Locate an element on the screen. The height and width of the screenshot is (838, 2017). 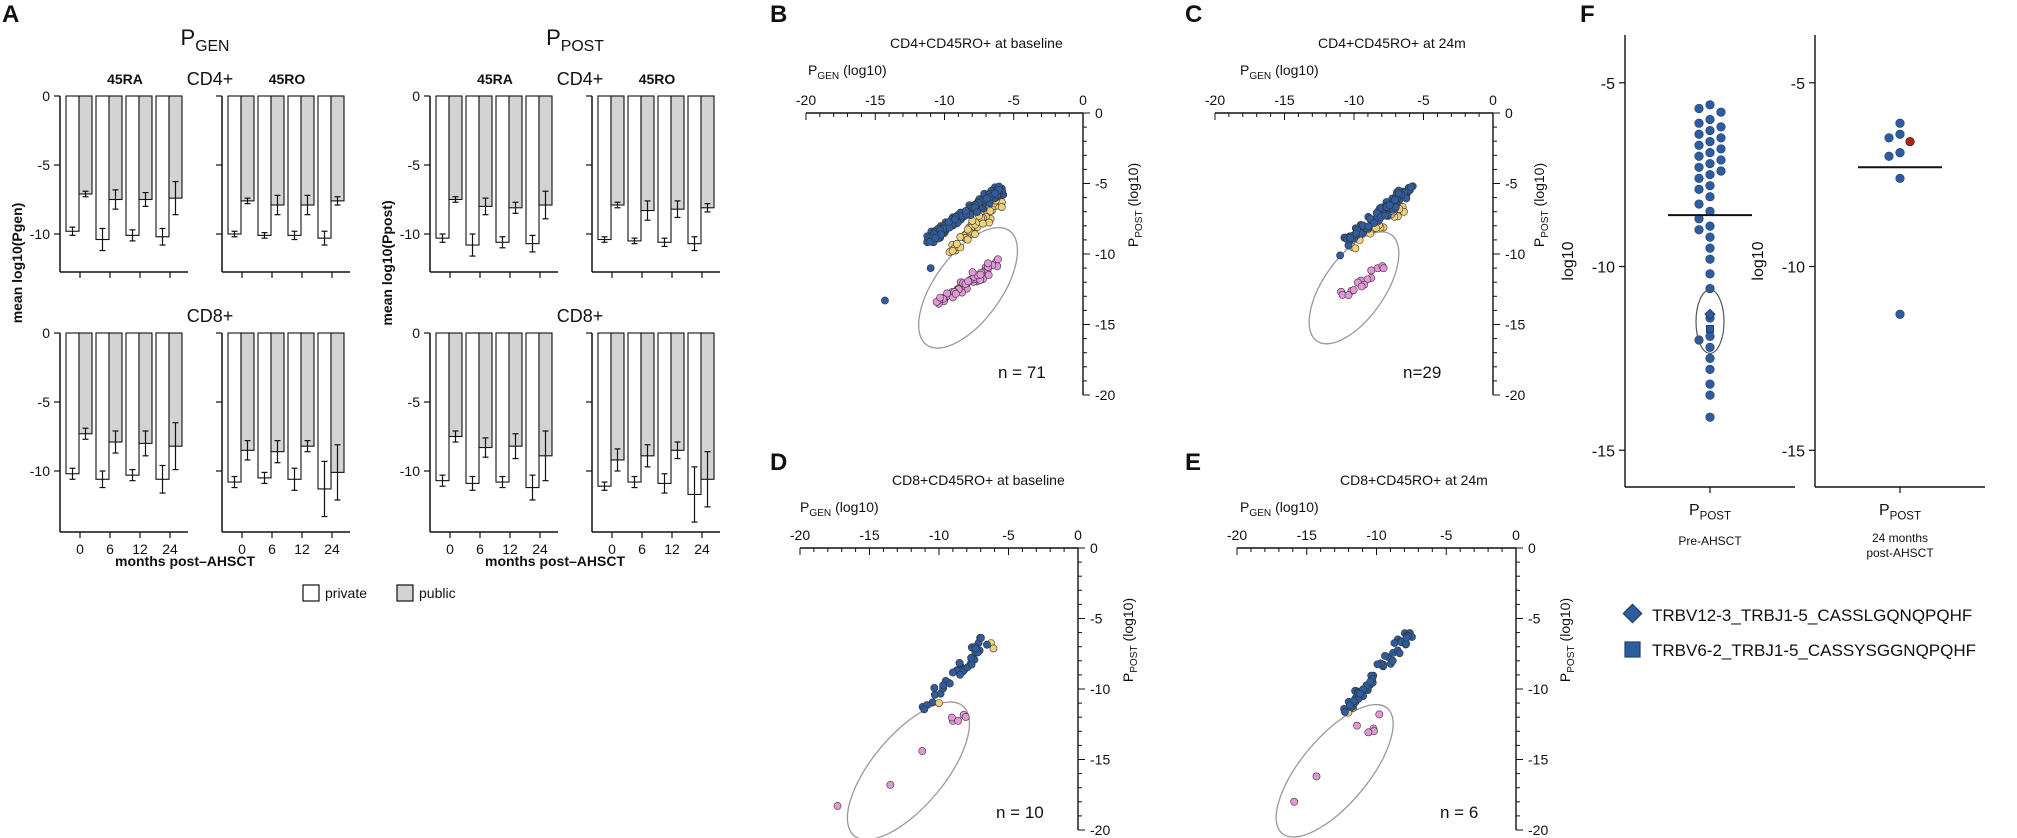
bar-chart-A-Pgen-CD8-45RA: 0 -5 -10 0 6 12 24 is located at coordinates (109, 441).